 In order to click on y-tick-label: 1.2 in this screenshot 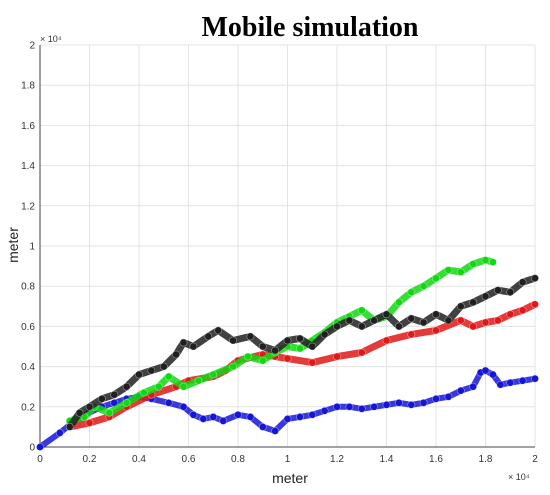, I will do `click(28, 206)`.